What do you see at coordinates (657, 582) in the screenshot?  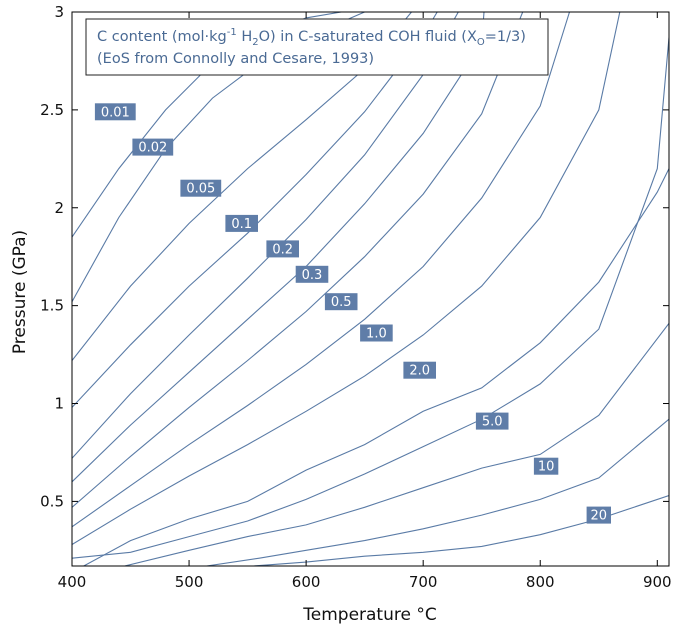 I see `x-tick-label-5: 900` at bounding box center [657, 582].